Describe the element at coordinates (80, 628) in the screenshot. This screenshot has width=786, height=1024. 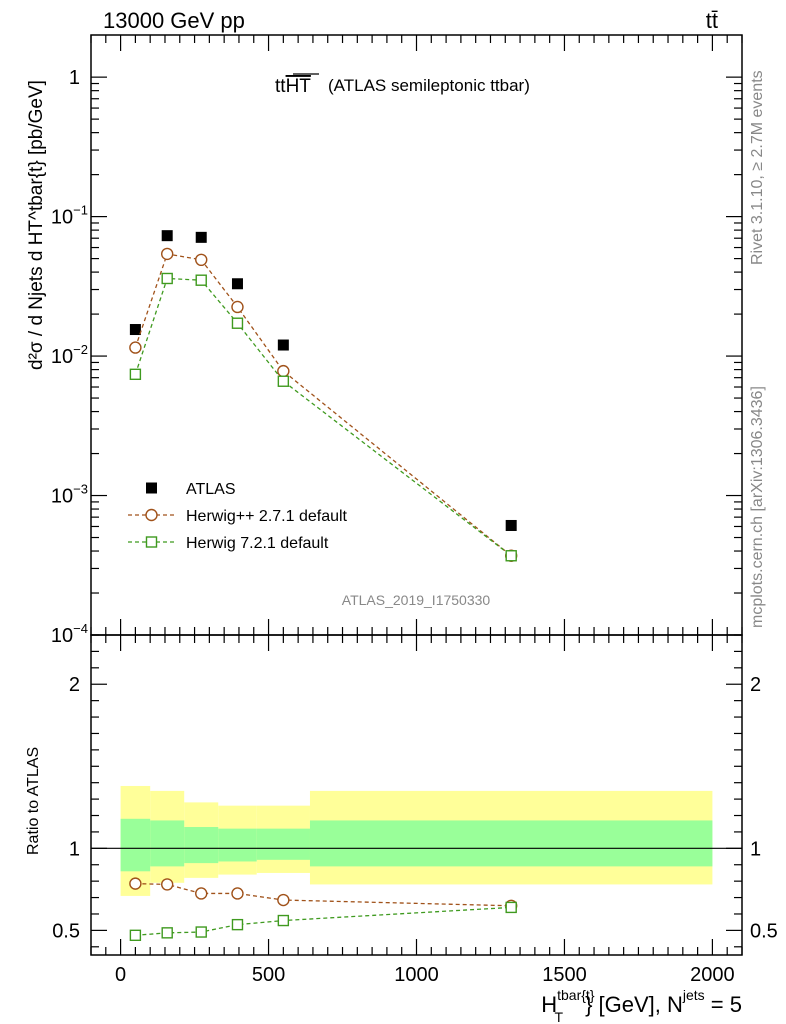
I see `tick-exp: −4` at that location.